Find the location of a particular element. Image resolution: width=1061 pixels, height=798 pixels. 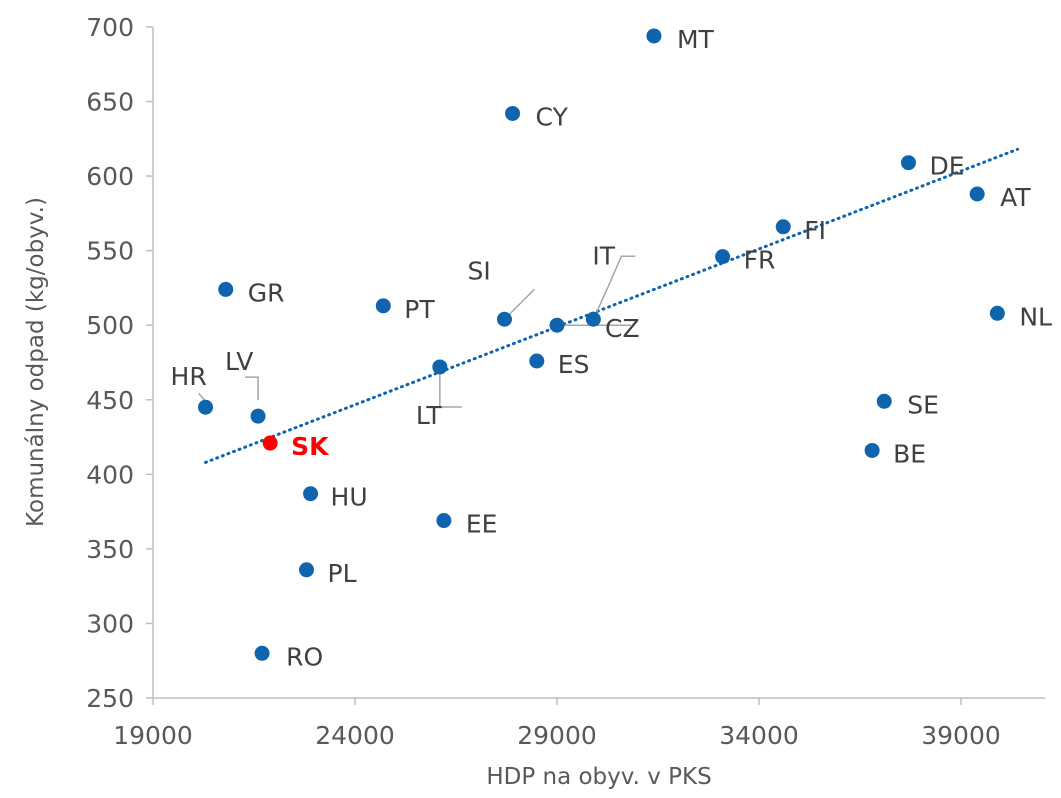

point-cy is located at coordinates (513, 113).